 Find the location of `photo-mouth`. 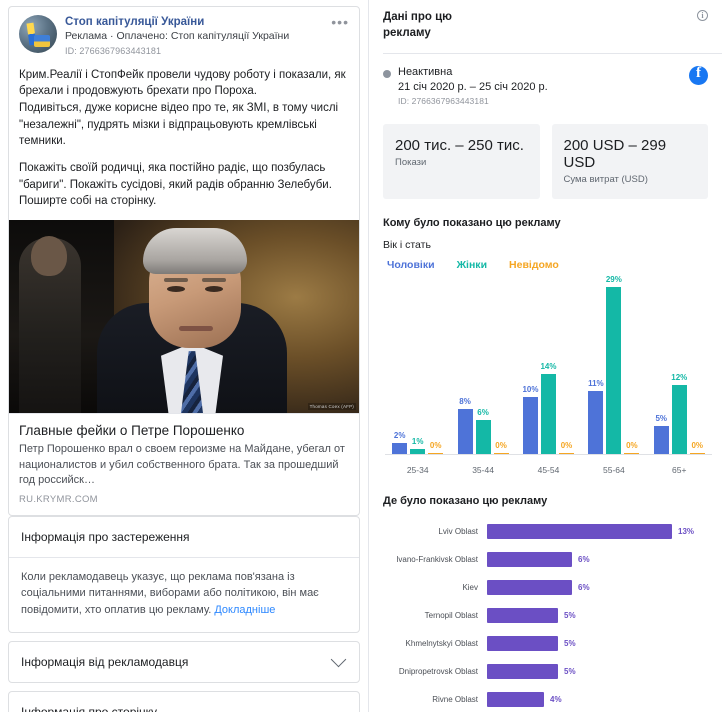

photo-mouth is located at coordinates (196, 329).